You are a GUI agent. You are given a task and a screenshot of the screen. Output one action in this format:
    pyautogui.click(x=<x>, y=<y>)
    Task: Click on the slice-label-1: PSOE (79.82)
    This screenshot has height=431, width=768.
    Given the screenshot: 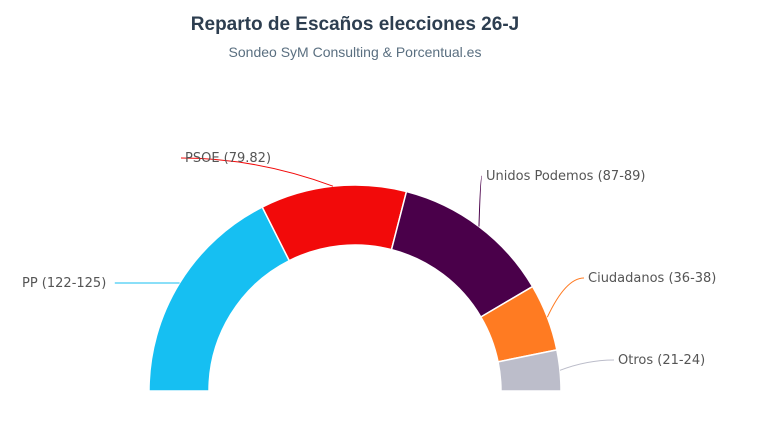 What is the action you would take?
    pyautogui.click(x=228, y=158)
    